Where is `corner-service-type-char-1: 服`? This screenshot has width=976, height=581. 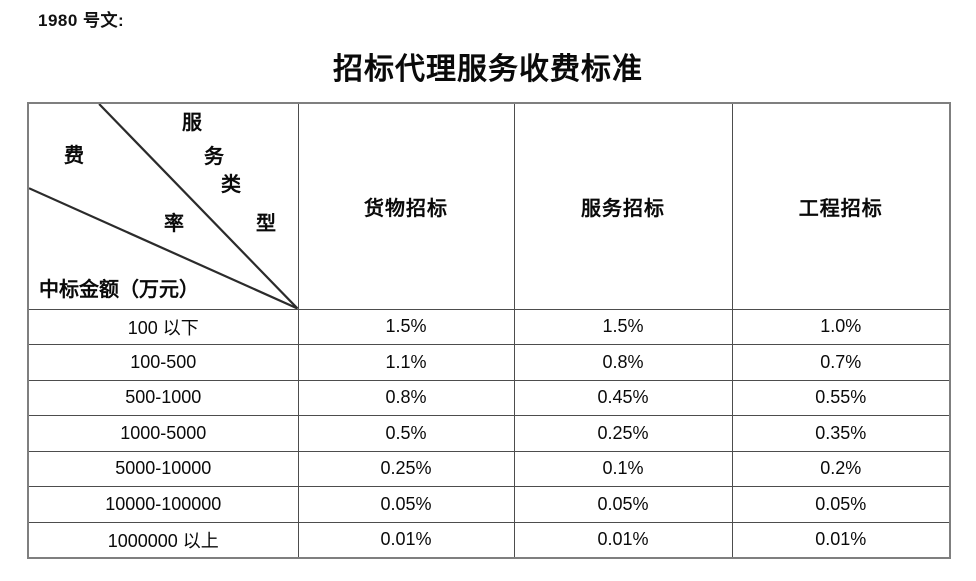 corner-service-type-char-1: 服 is located at coordinates (192, 123).